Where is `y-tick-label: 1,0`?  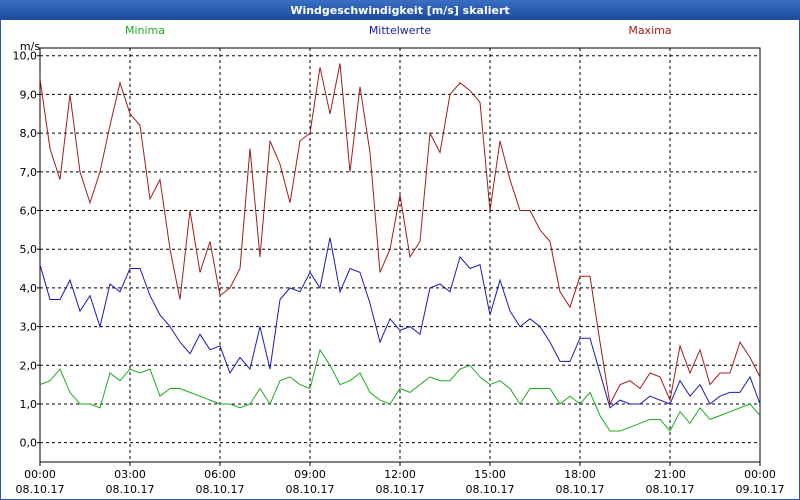
y-tick-label: 1,0 is located at coordinates (29, 404).